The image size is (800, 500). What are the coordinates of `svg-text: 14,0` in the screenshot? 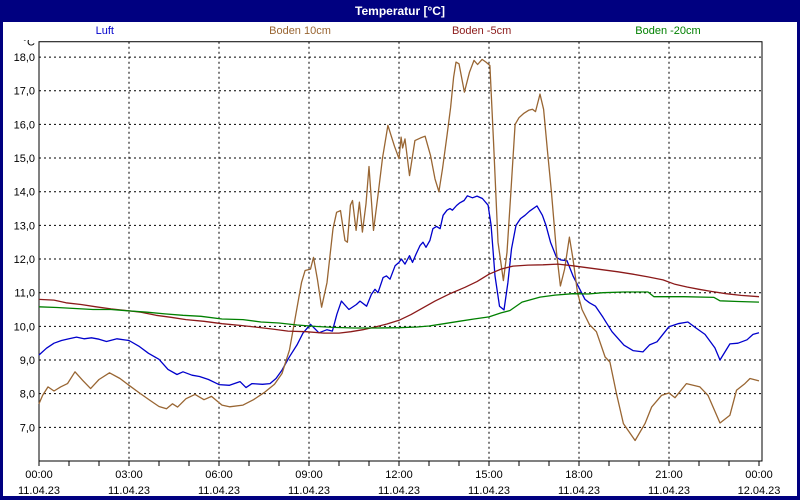 It's located at (24, 193).